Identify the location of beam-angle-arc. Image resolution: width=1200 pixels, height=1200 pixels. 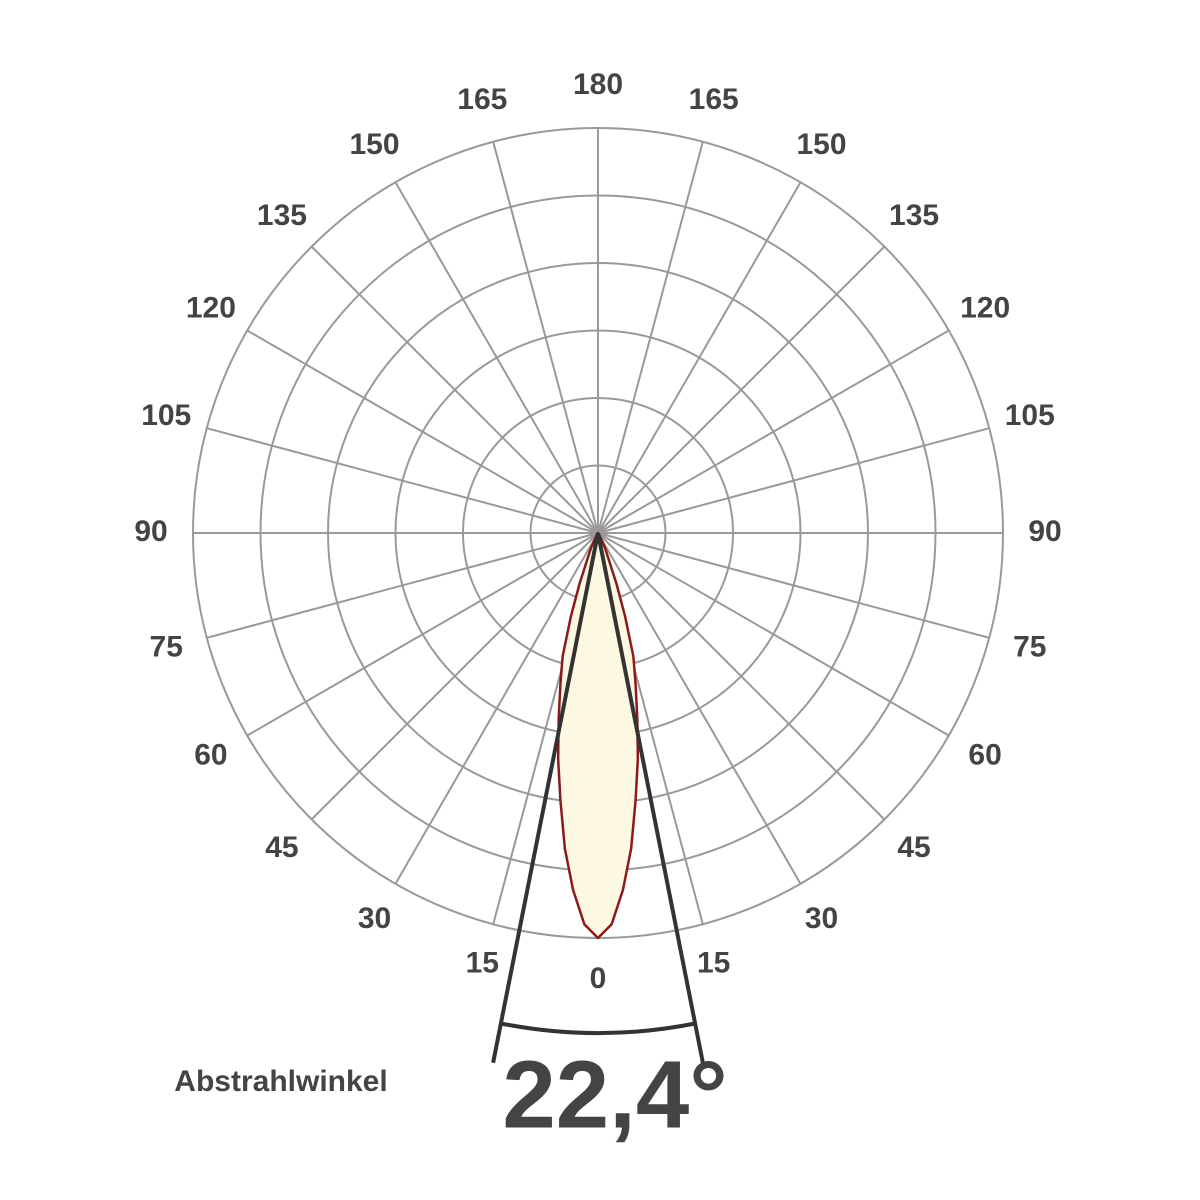
(598, 1028).